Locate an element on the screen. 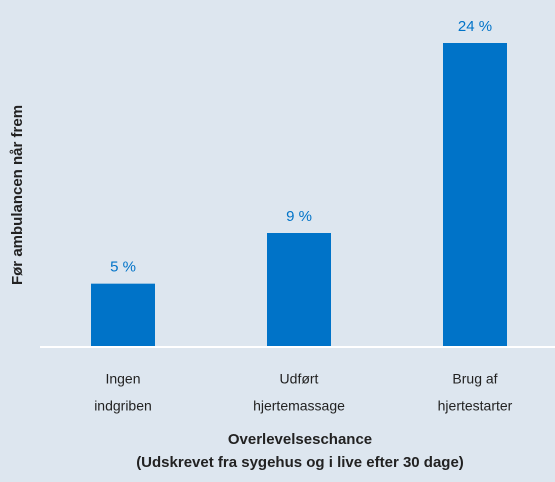 The height and width of the screenshot is (482, 555). x-tick-label: Udført is located at coordinates (299, 379).